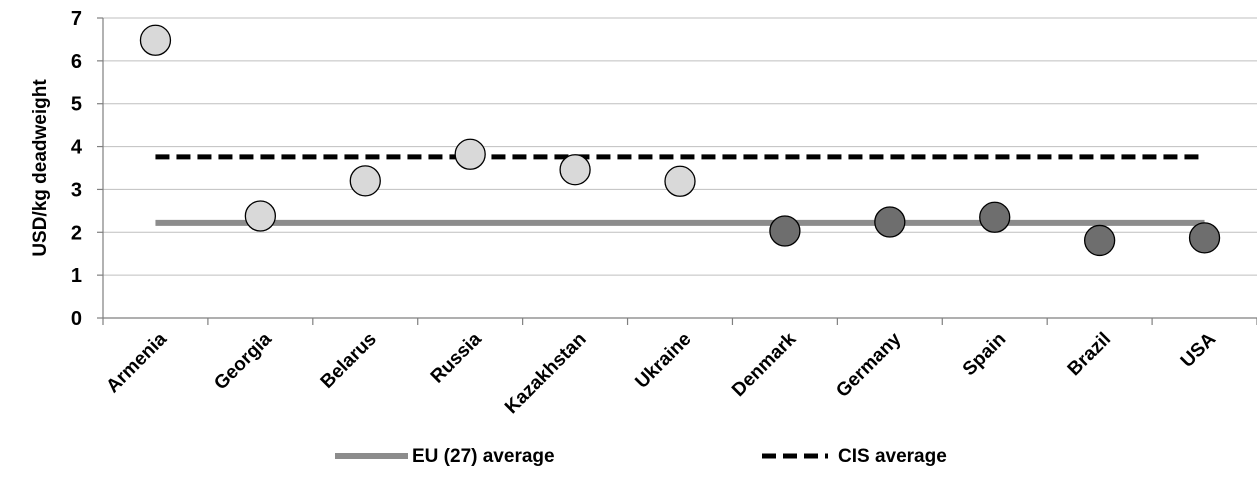  What do you see at coordinates (76, 319) in the screenshot?
I see `y-tick-label: 0` at bounding box center [76, 319].